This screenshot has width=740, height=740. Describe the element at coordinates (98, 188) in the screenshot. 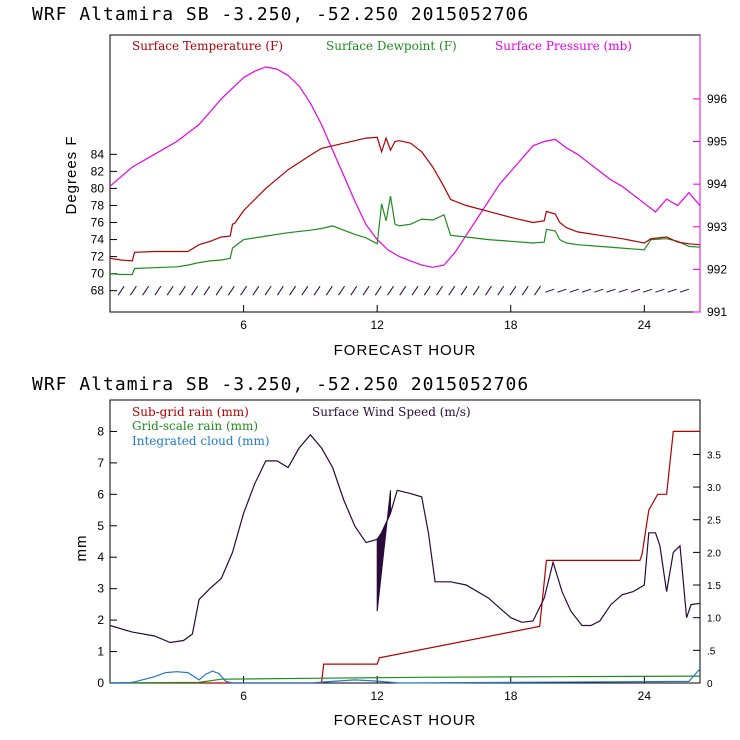

I see `top-ytick-label: 80` at that location.